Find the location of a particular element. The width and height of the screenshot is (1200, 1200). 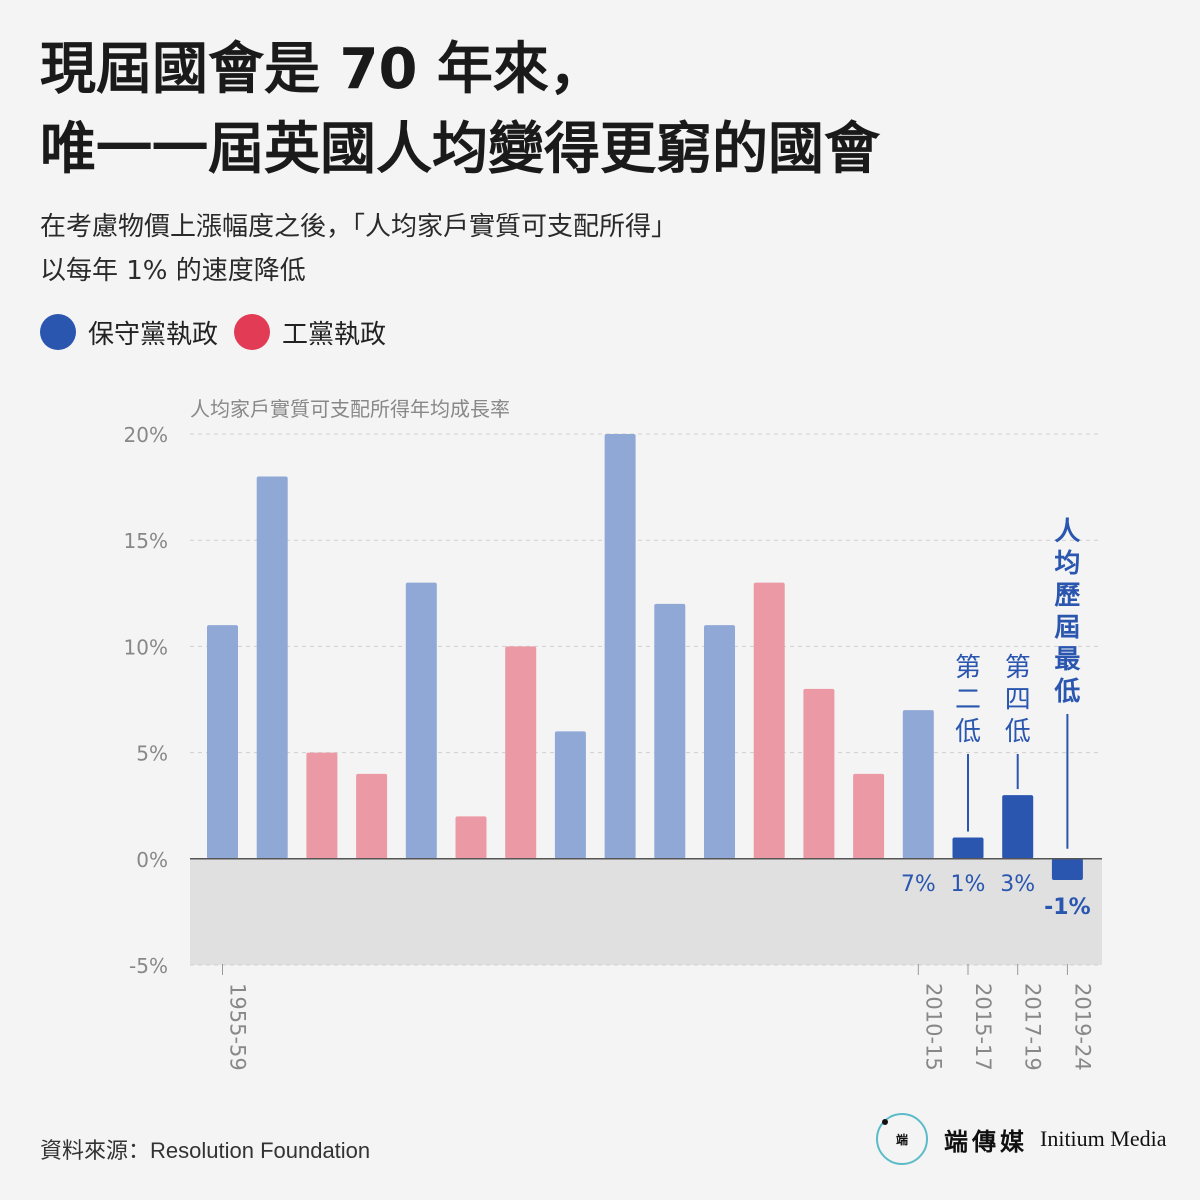

y-tick-label: 15% is located at coordinates (146, 541).